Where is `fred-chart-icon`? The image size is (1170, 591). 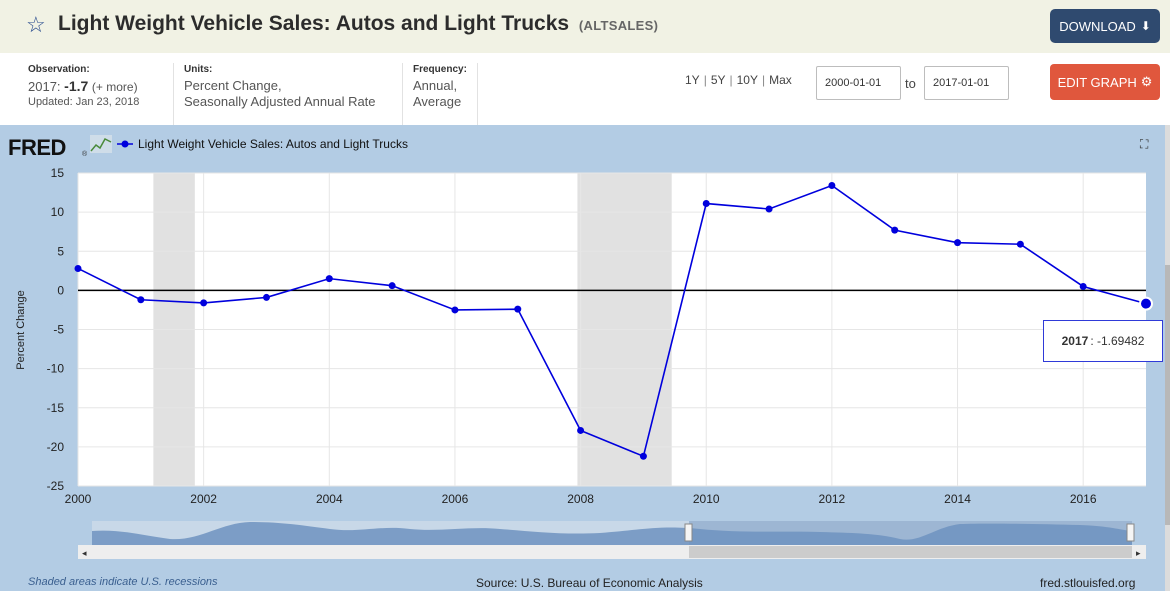 fred-chart-icon is located at coordinates (101, 144).